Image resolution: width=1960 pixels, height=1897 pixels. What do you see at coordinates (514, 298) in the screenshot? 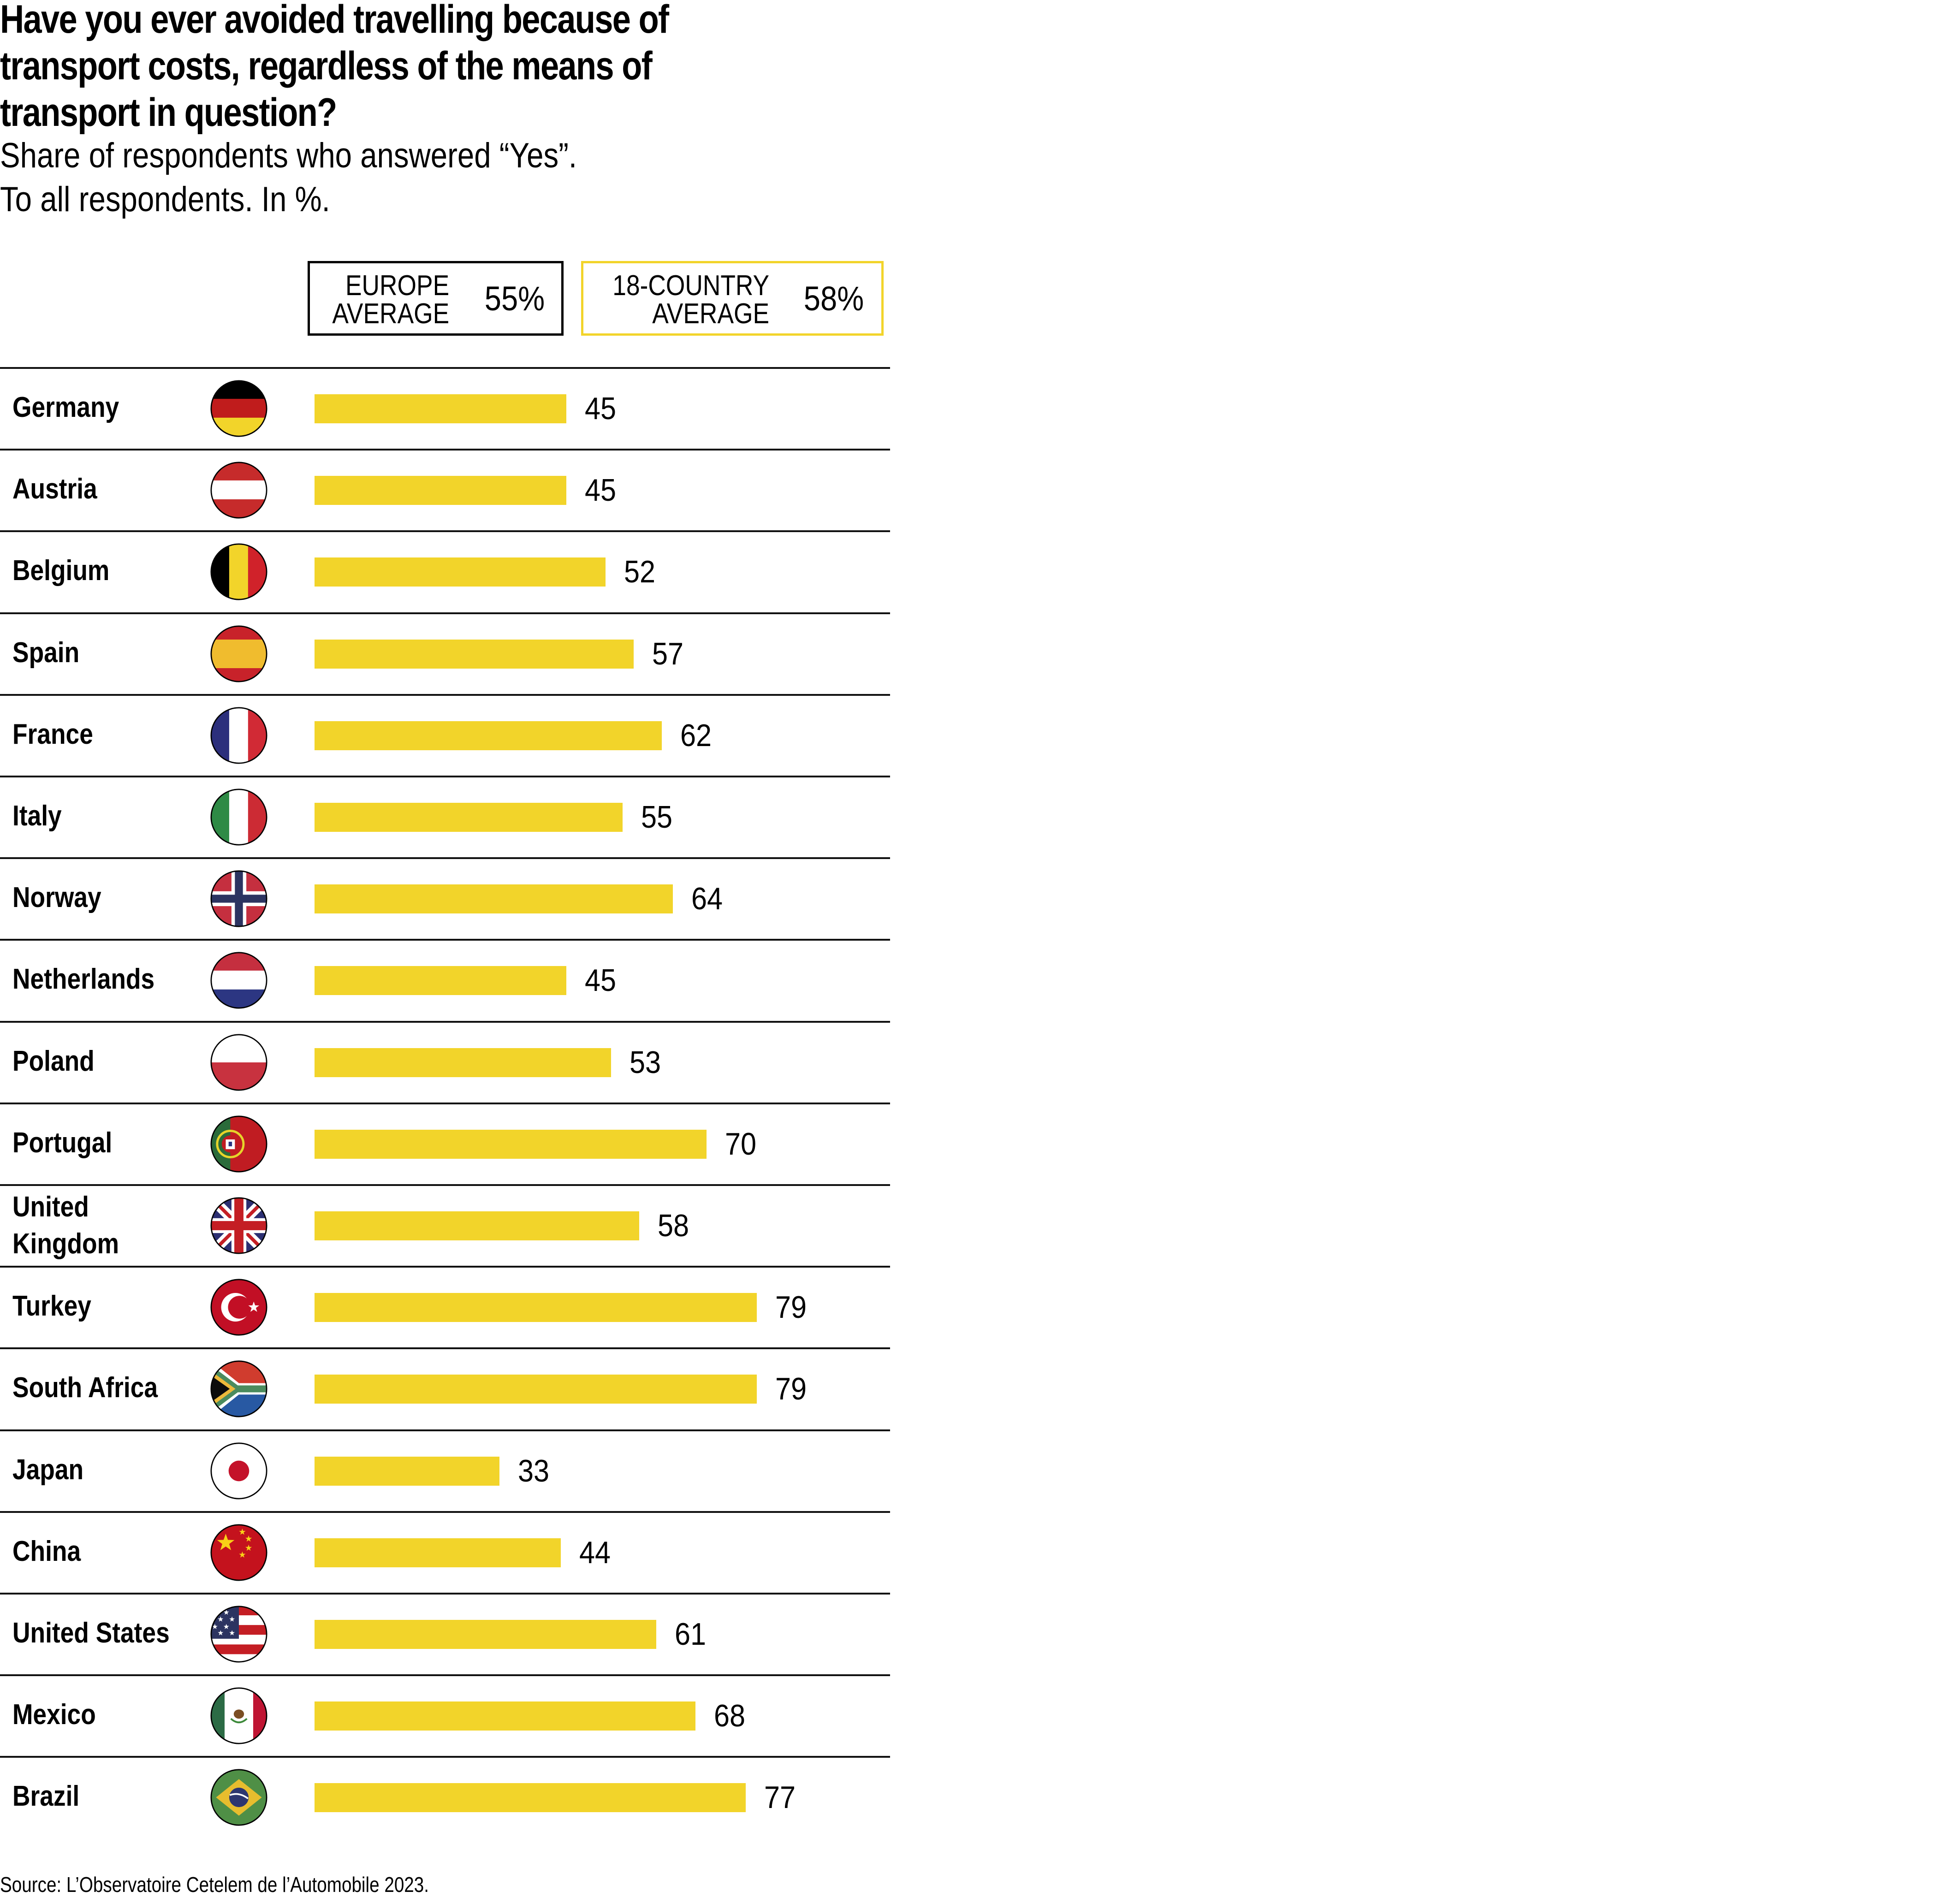
I see `legend-europe-value: 55%` at bounding box center [514, 298].